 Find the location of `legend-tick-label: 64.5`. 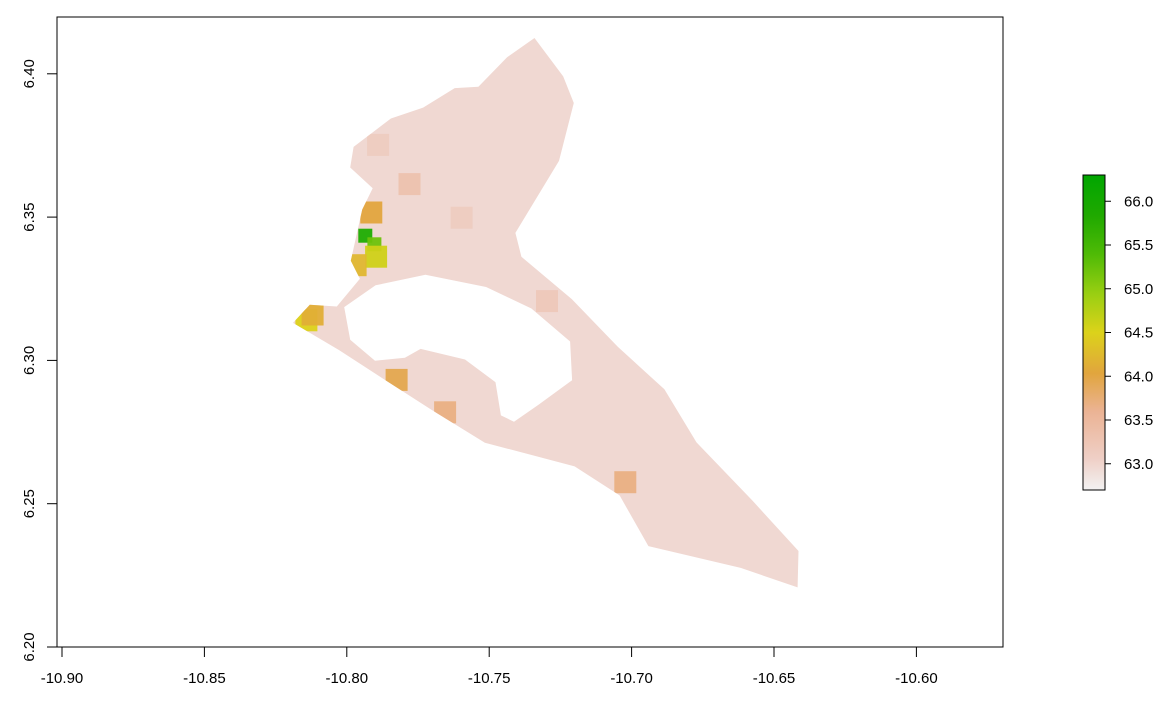

legend-tick-label: 64.5 is located at coordinates (1138, 333).